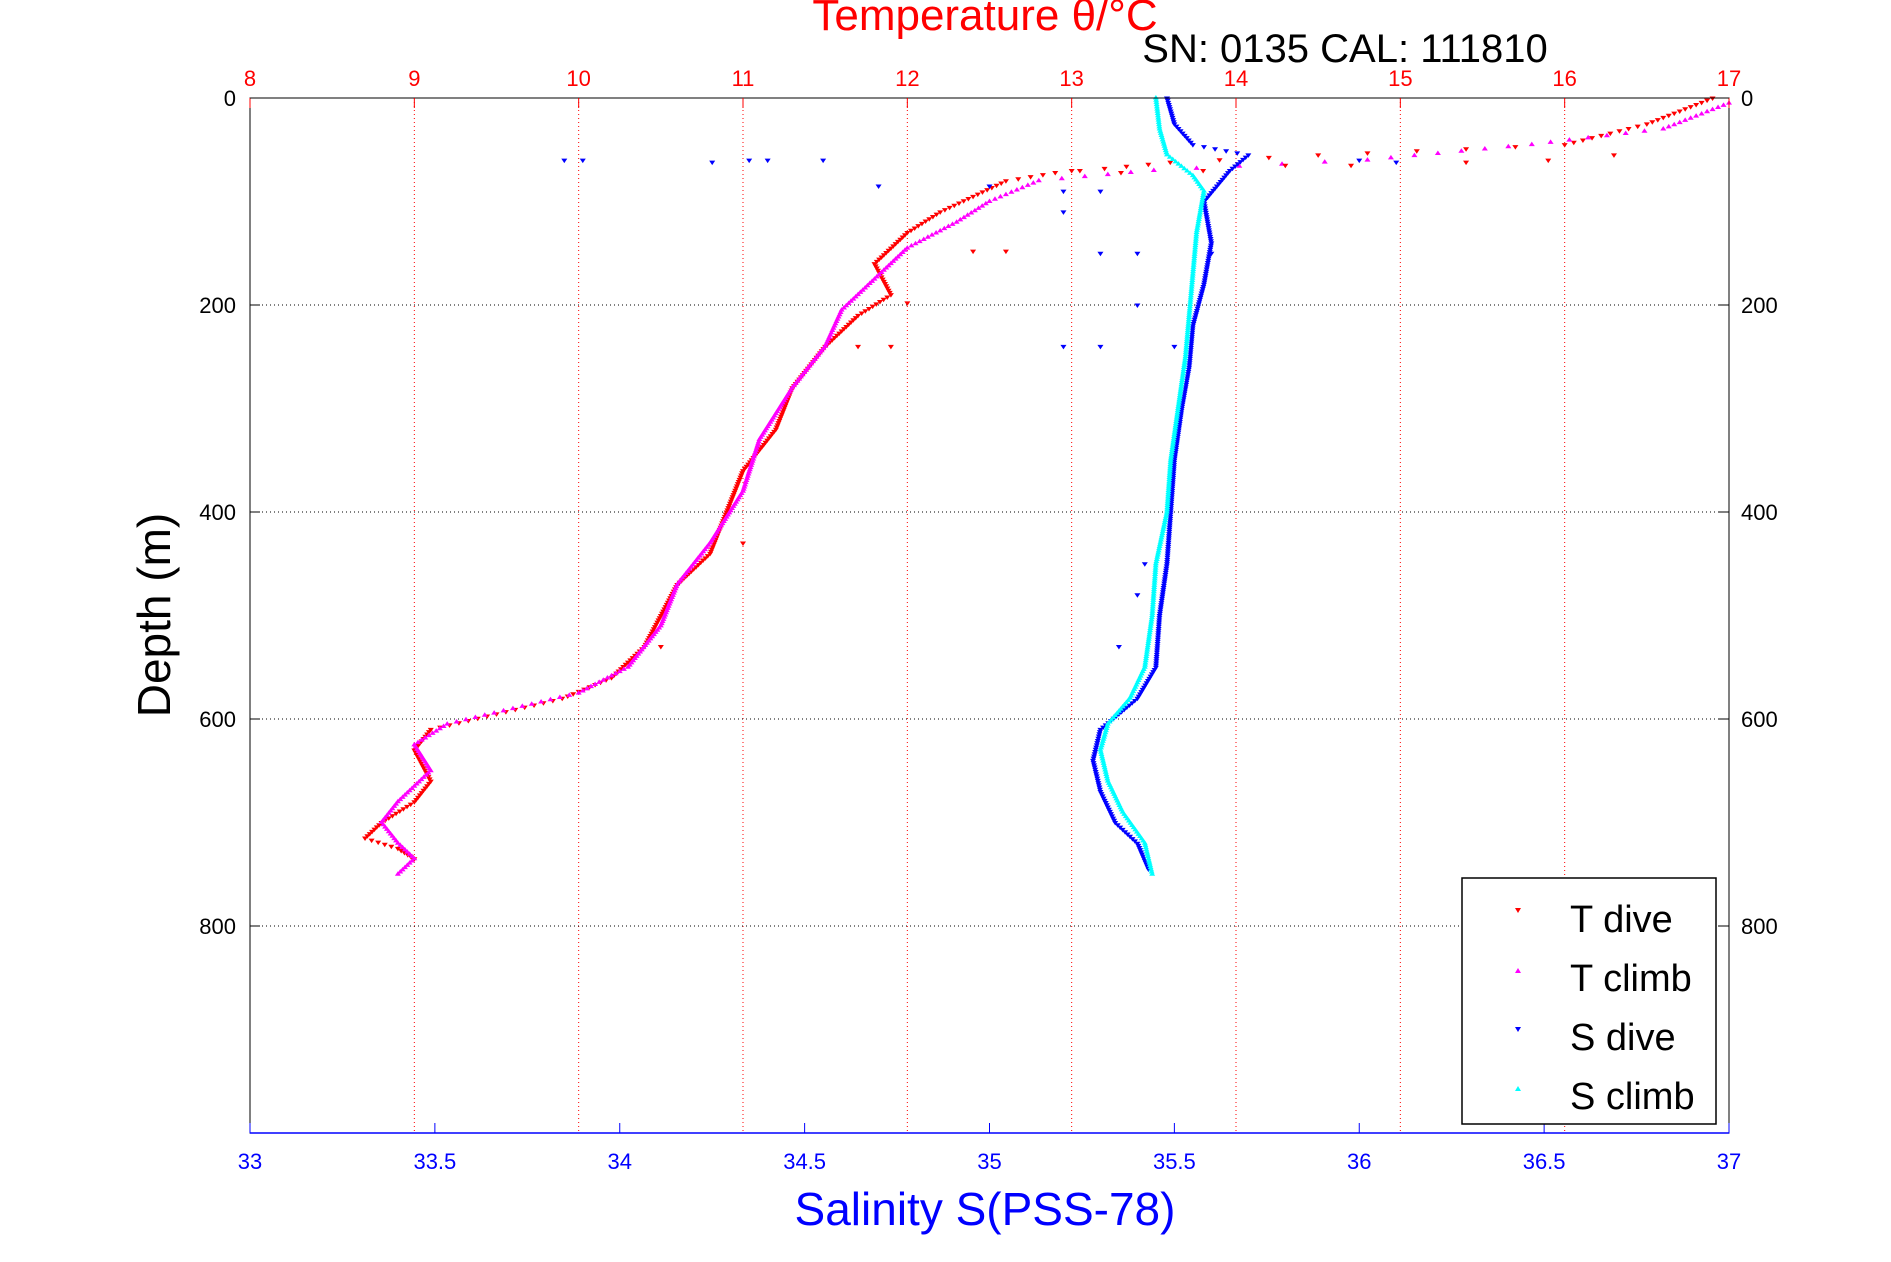 The image size is (1891, 1262). Describe the element at coordinates (1152, 485) in the screenshot. I see `series-s-climb` at that location.